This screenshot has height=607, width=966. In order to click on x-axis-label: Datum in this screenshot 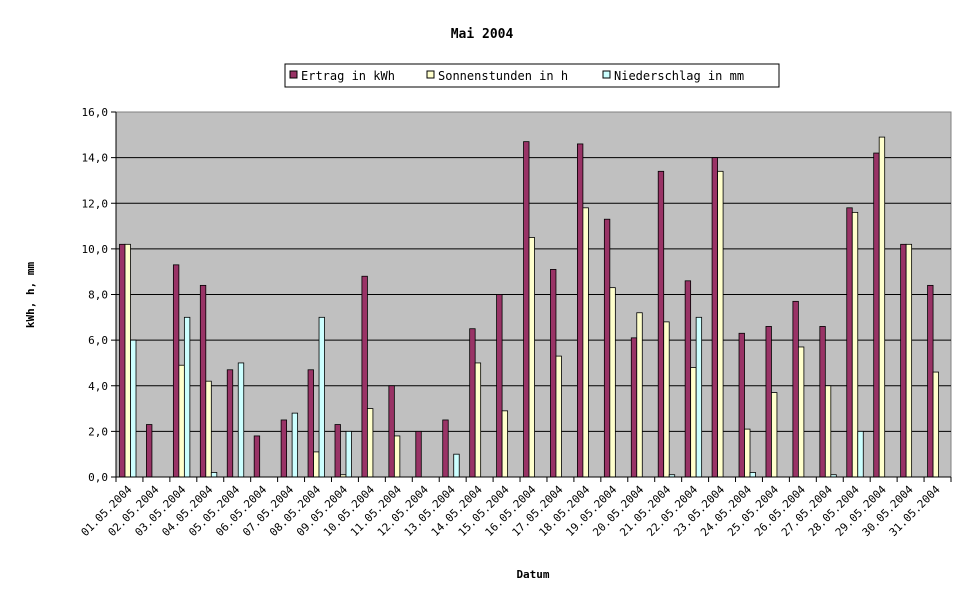, I will do `click(532, 574)`.